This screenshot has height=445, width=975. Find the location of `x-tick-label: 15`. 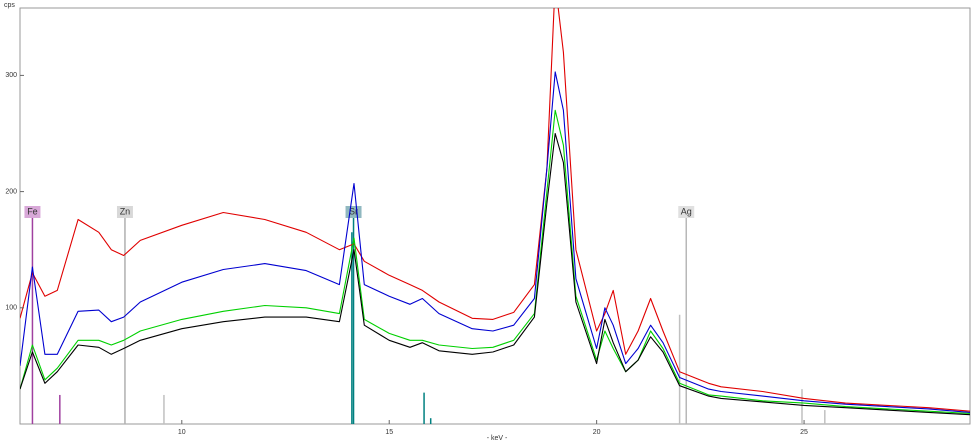

x-tick-label: 15 is located at coordinates (389, 432).